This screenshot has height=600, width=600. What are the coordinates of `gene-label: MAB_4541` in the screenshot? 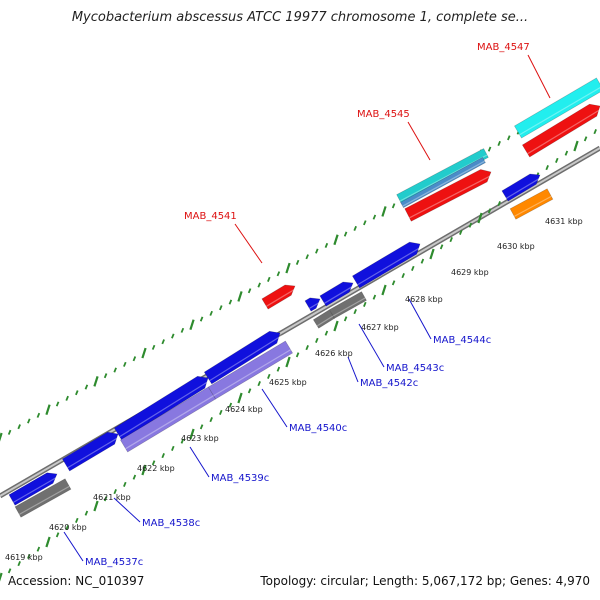 It's located at (210, 216).